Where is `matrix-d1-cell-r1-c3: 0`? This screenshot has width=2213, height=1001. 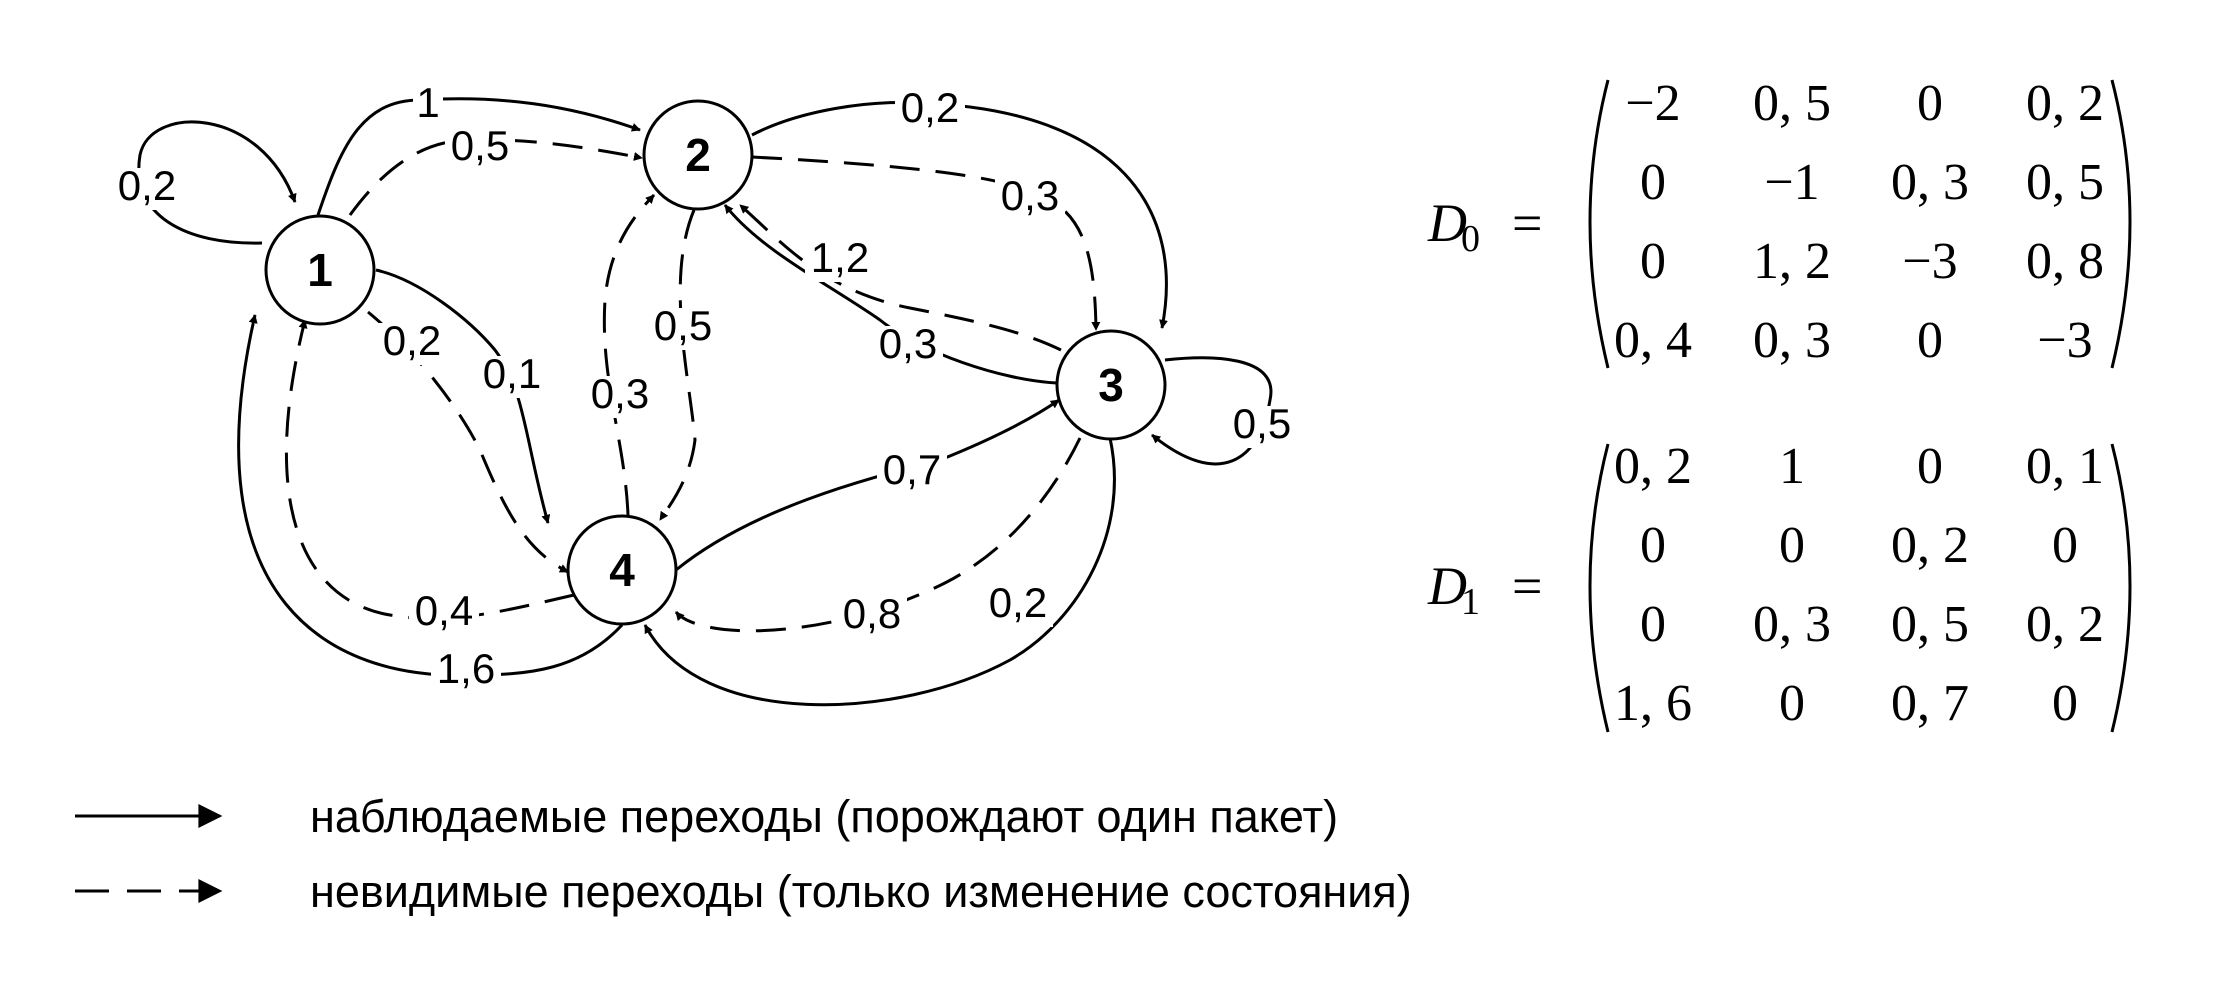 matrix-d1-cell-r1-c3: 0 is located at coordinates (1930, 466).